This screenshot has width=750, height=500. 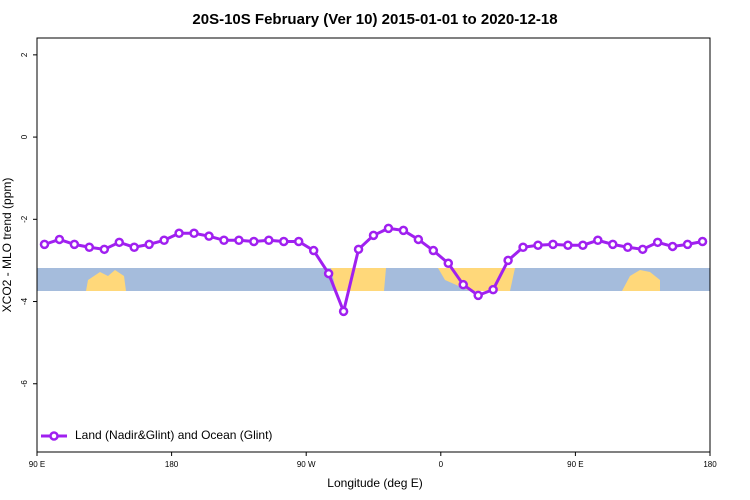 I want to click on y-tick-label: 0, so click(x=24, y=136).